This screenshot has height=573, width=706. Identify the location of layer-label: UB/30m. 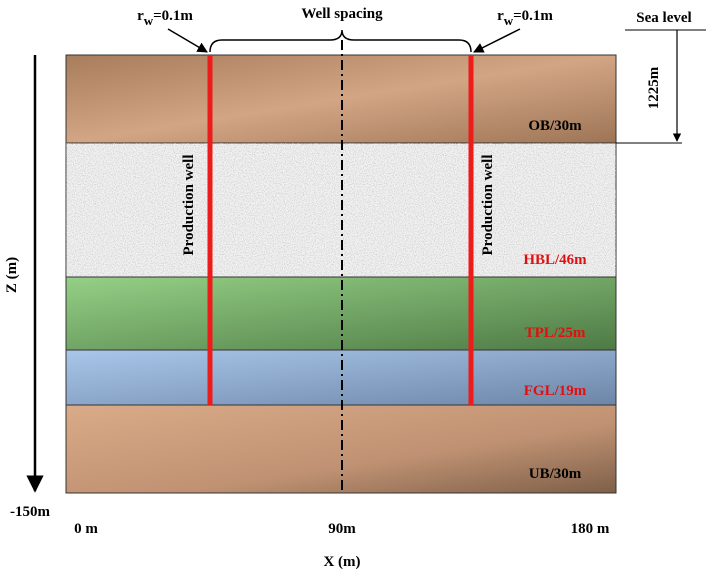
(555, 474).